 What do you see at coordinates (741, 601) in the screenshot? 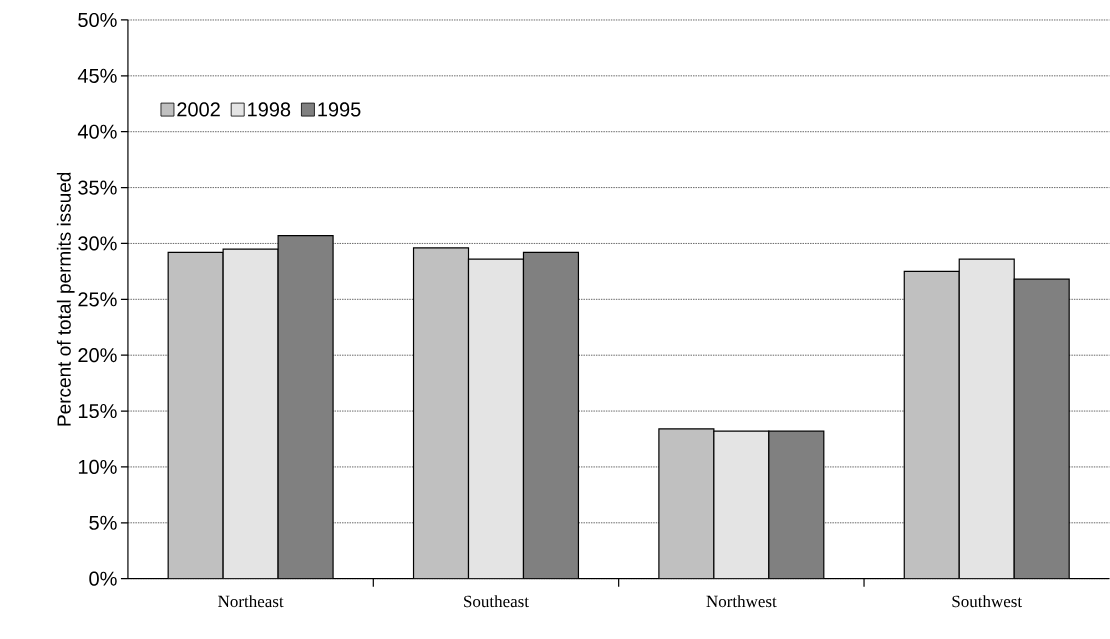
I see `x-tick-label: Northwest` at bounding box center [741, 601].